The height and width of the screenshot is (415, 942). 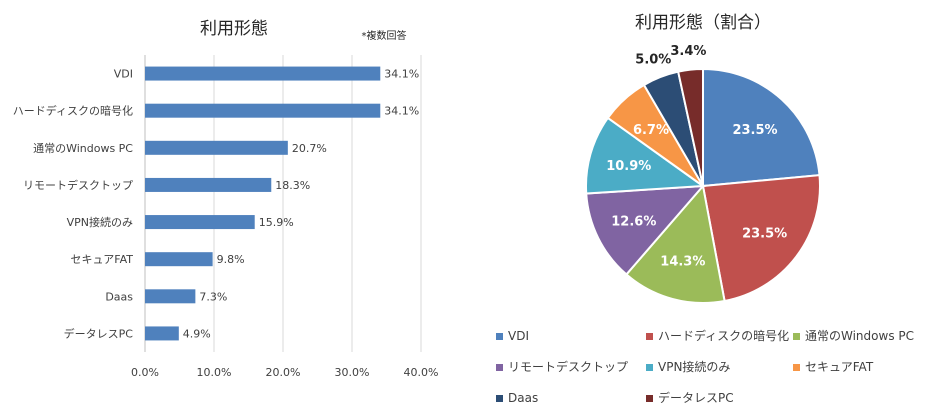 What do you see at coordinates (633, 221) in the screenshot?
I see `pie-value-label: 12.6%` at bounding box center [633, 221].